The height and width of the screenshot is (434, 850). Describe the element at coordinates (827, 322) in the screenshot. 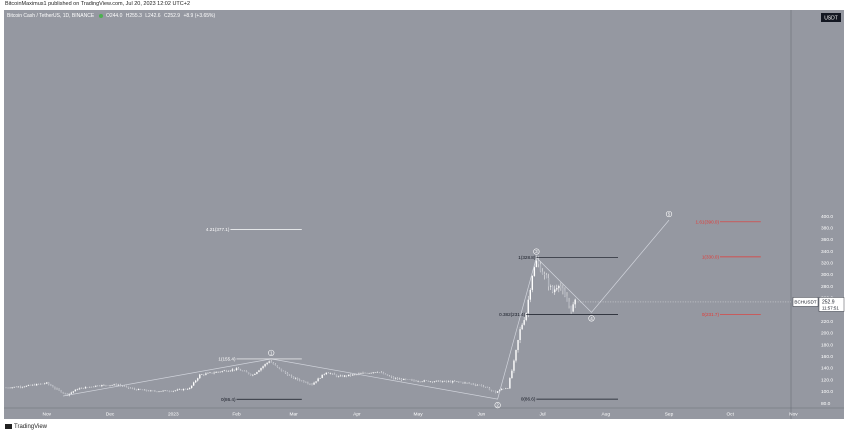

I see `y-tick-label: 220.0` at that location.